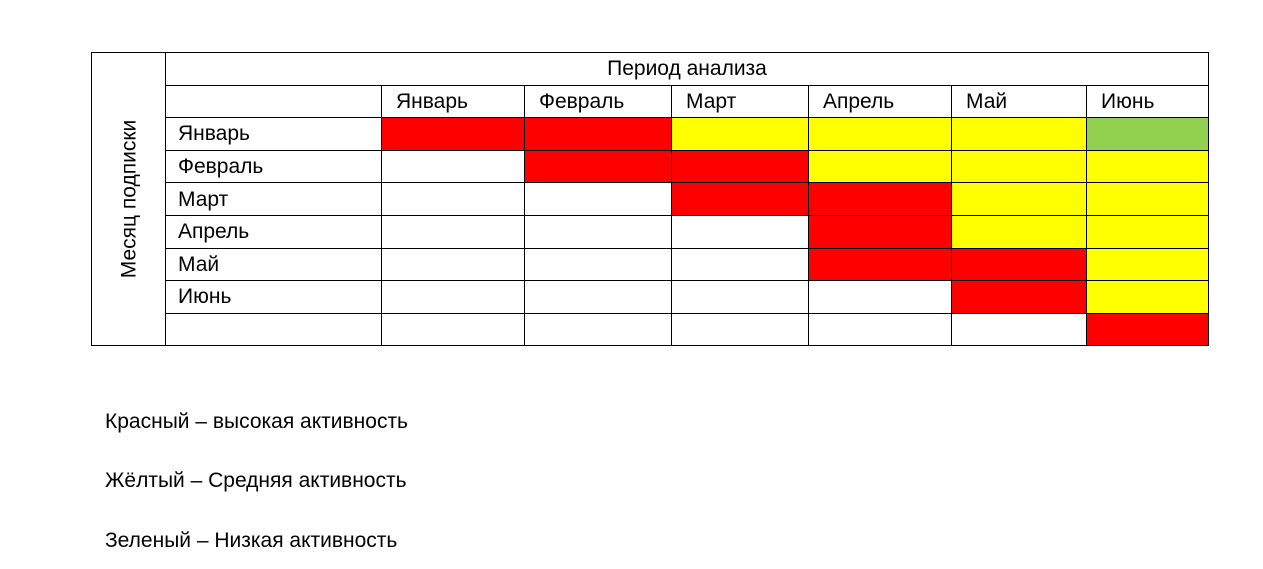 Image resolution: width=1263 pixels, height=569 pixels. I want to click on activity-cell-low, so click(1147, 134).